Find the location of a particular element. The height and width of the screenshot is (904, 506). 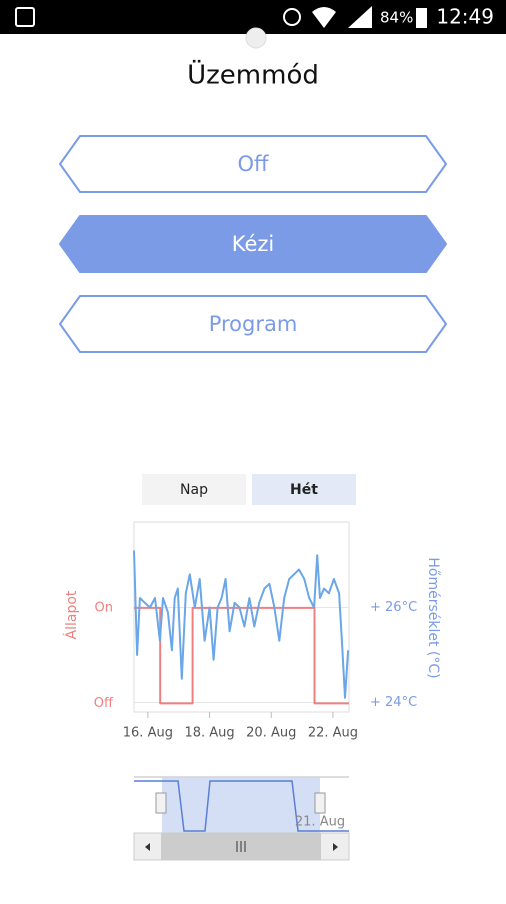

tab-label: Nap is located at coordinates (194, 490).